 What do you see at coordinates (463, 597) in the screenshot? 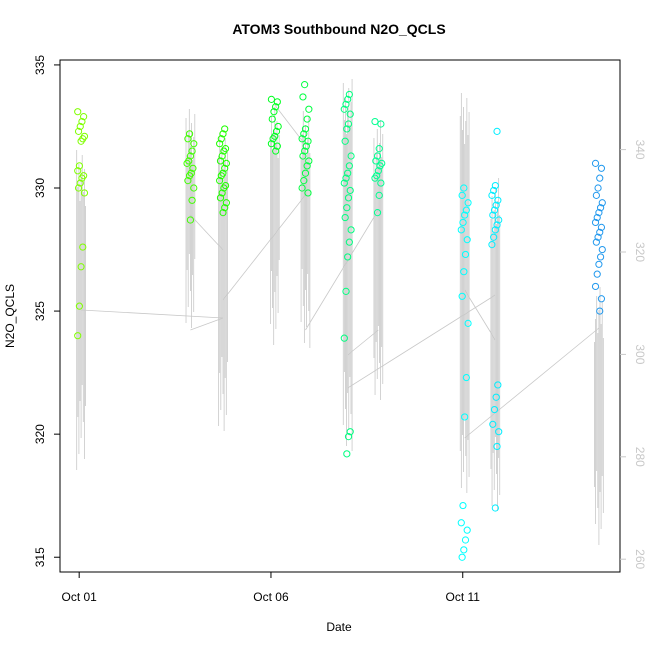
I see `x-tick-label: Oct 11` at bounding box center [463, 597].